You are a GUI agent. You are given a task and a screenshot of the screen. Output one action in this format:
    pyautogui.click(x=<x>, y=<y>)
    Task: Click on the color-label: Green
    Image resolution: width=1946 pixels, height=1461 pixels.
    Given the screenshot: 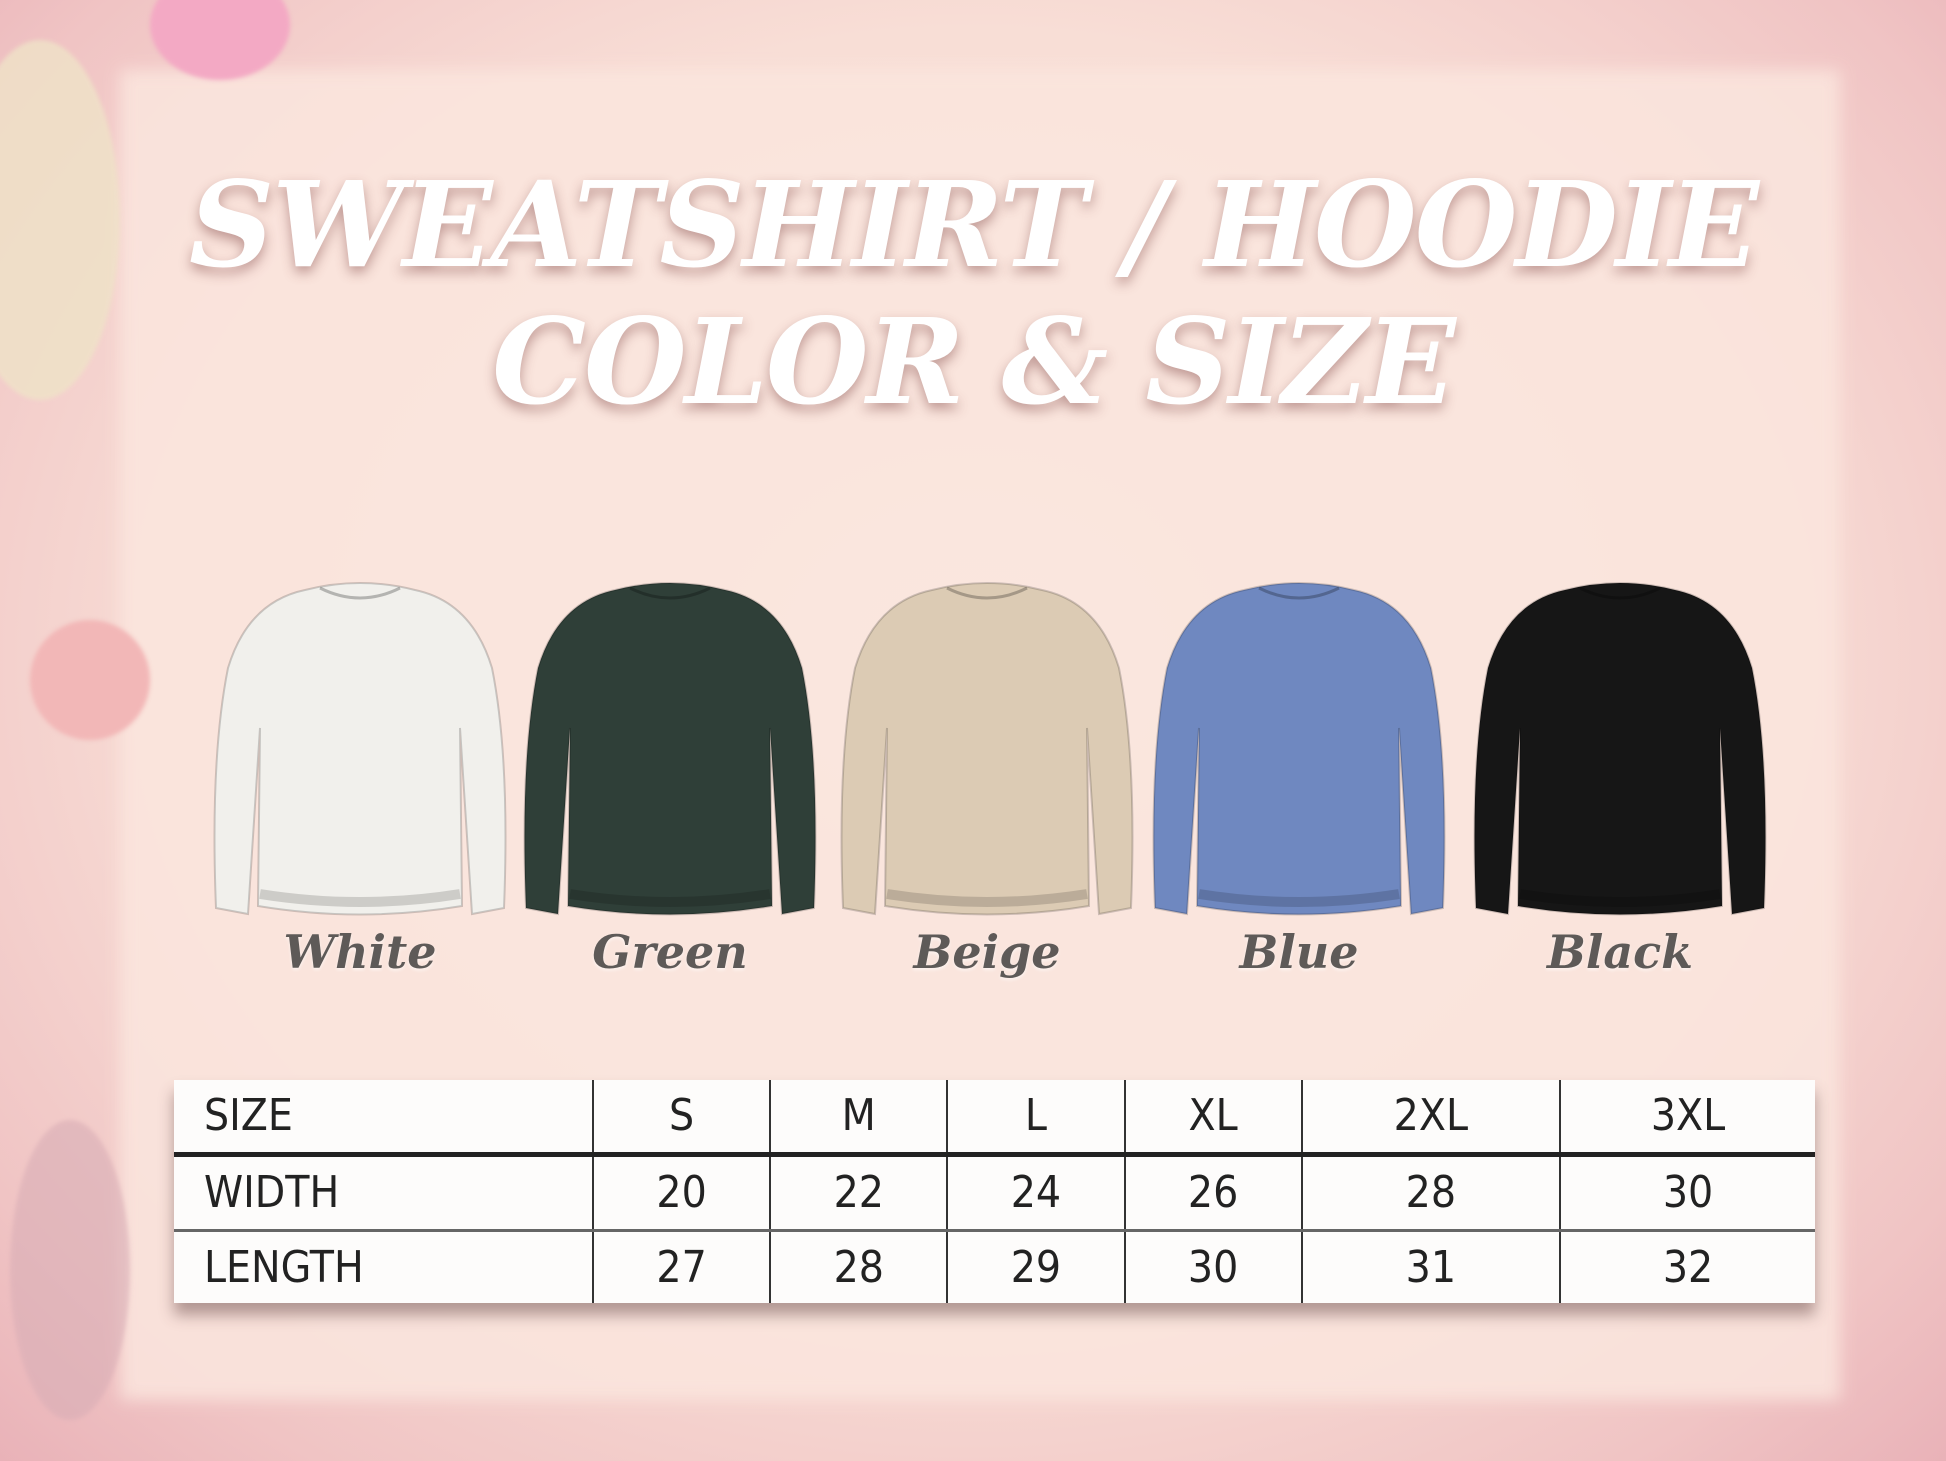 What is the action you would take?
    pyautogui.click(x=670, y=952)
    